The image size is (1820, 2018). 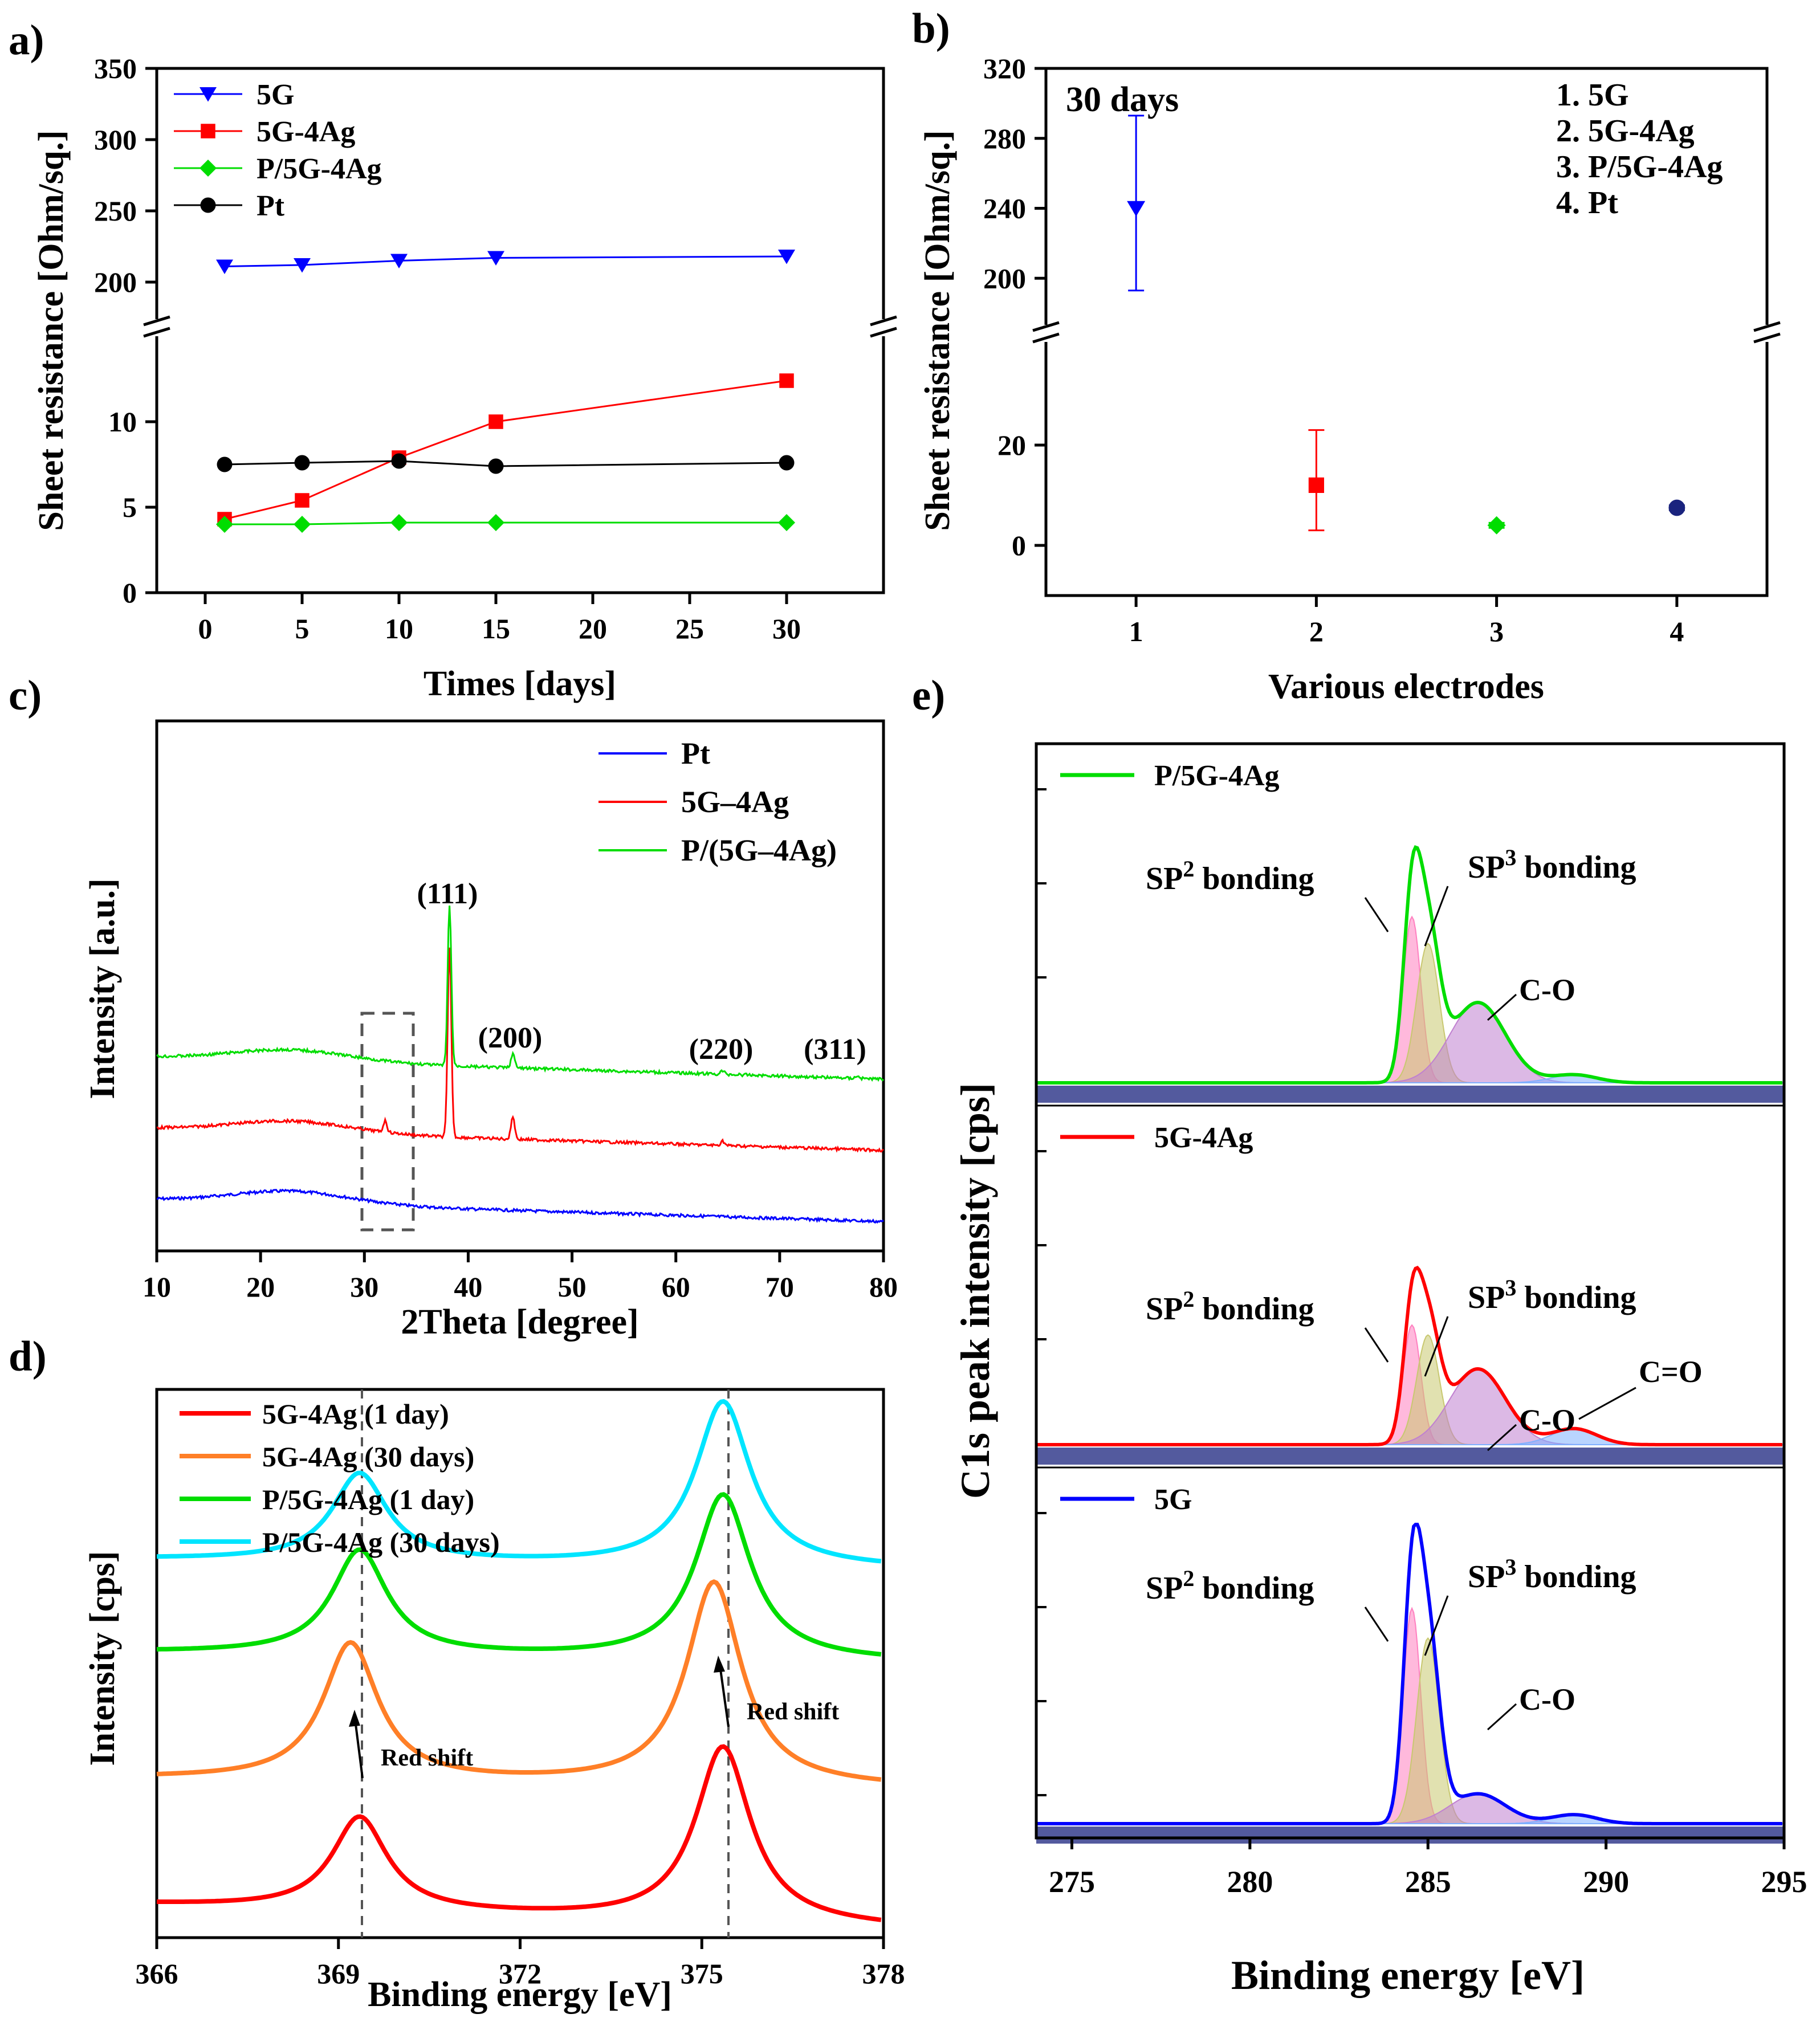 What do you see at coordinates (1626, 131) in the screenshot?
I see `legend-label: 2. 5G-4Ag` at bounding box center [1626, 131].